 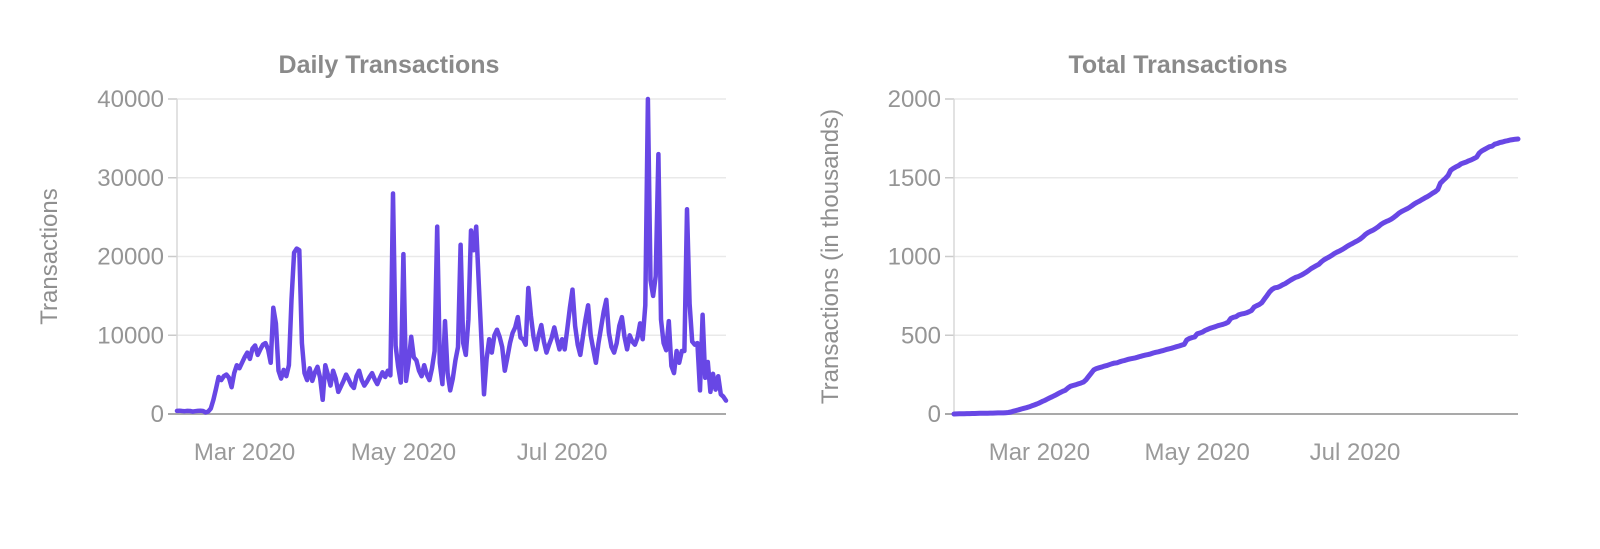 What do you see at coordinates (389, 65) in the screenshot?
I see `chart-title: Daily Transactions` at bounding box center [389, 65].